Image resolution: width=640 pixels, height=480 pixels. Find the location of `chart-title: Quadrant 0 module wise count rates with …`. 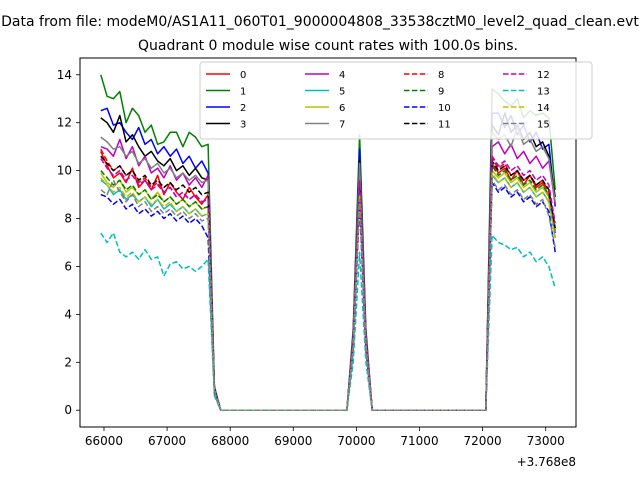

chart-title: Quadrant 0 module wise count rates with … is located at coordinates (328, 46).